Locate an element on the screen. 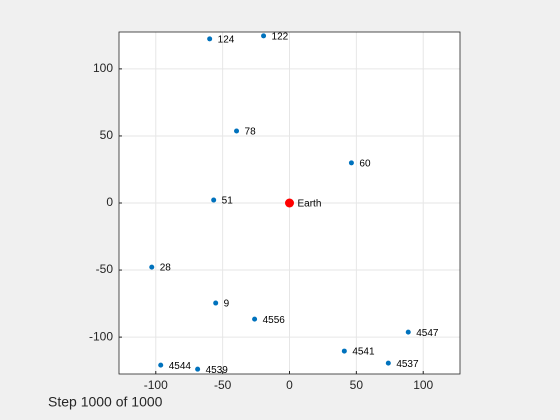  point-label: 4541 is located at coordinates (363, 352).